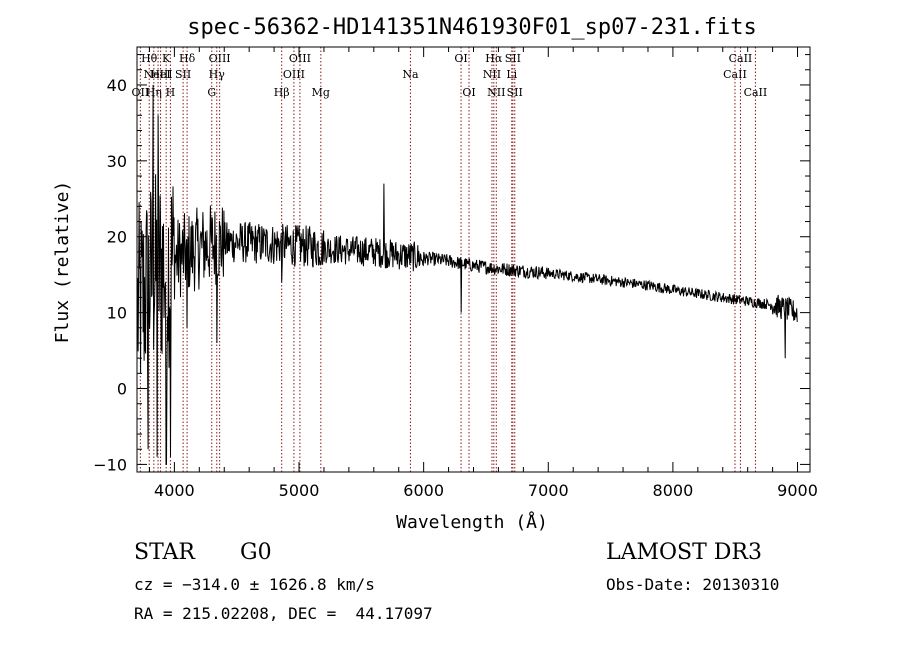  I want to click on redshift-text: cz = −314.0 ± 1626.8 km/s, so click(254, 584).